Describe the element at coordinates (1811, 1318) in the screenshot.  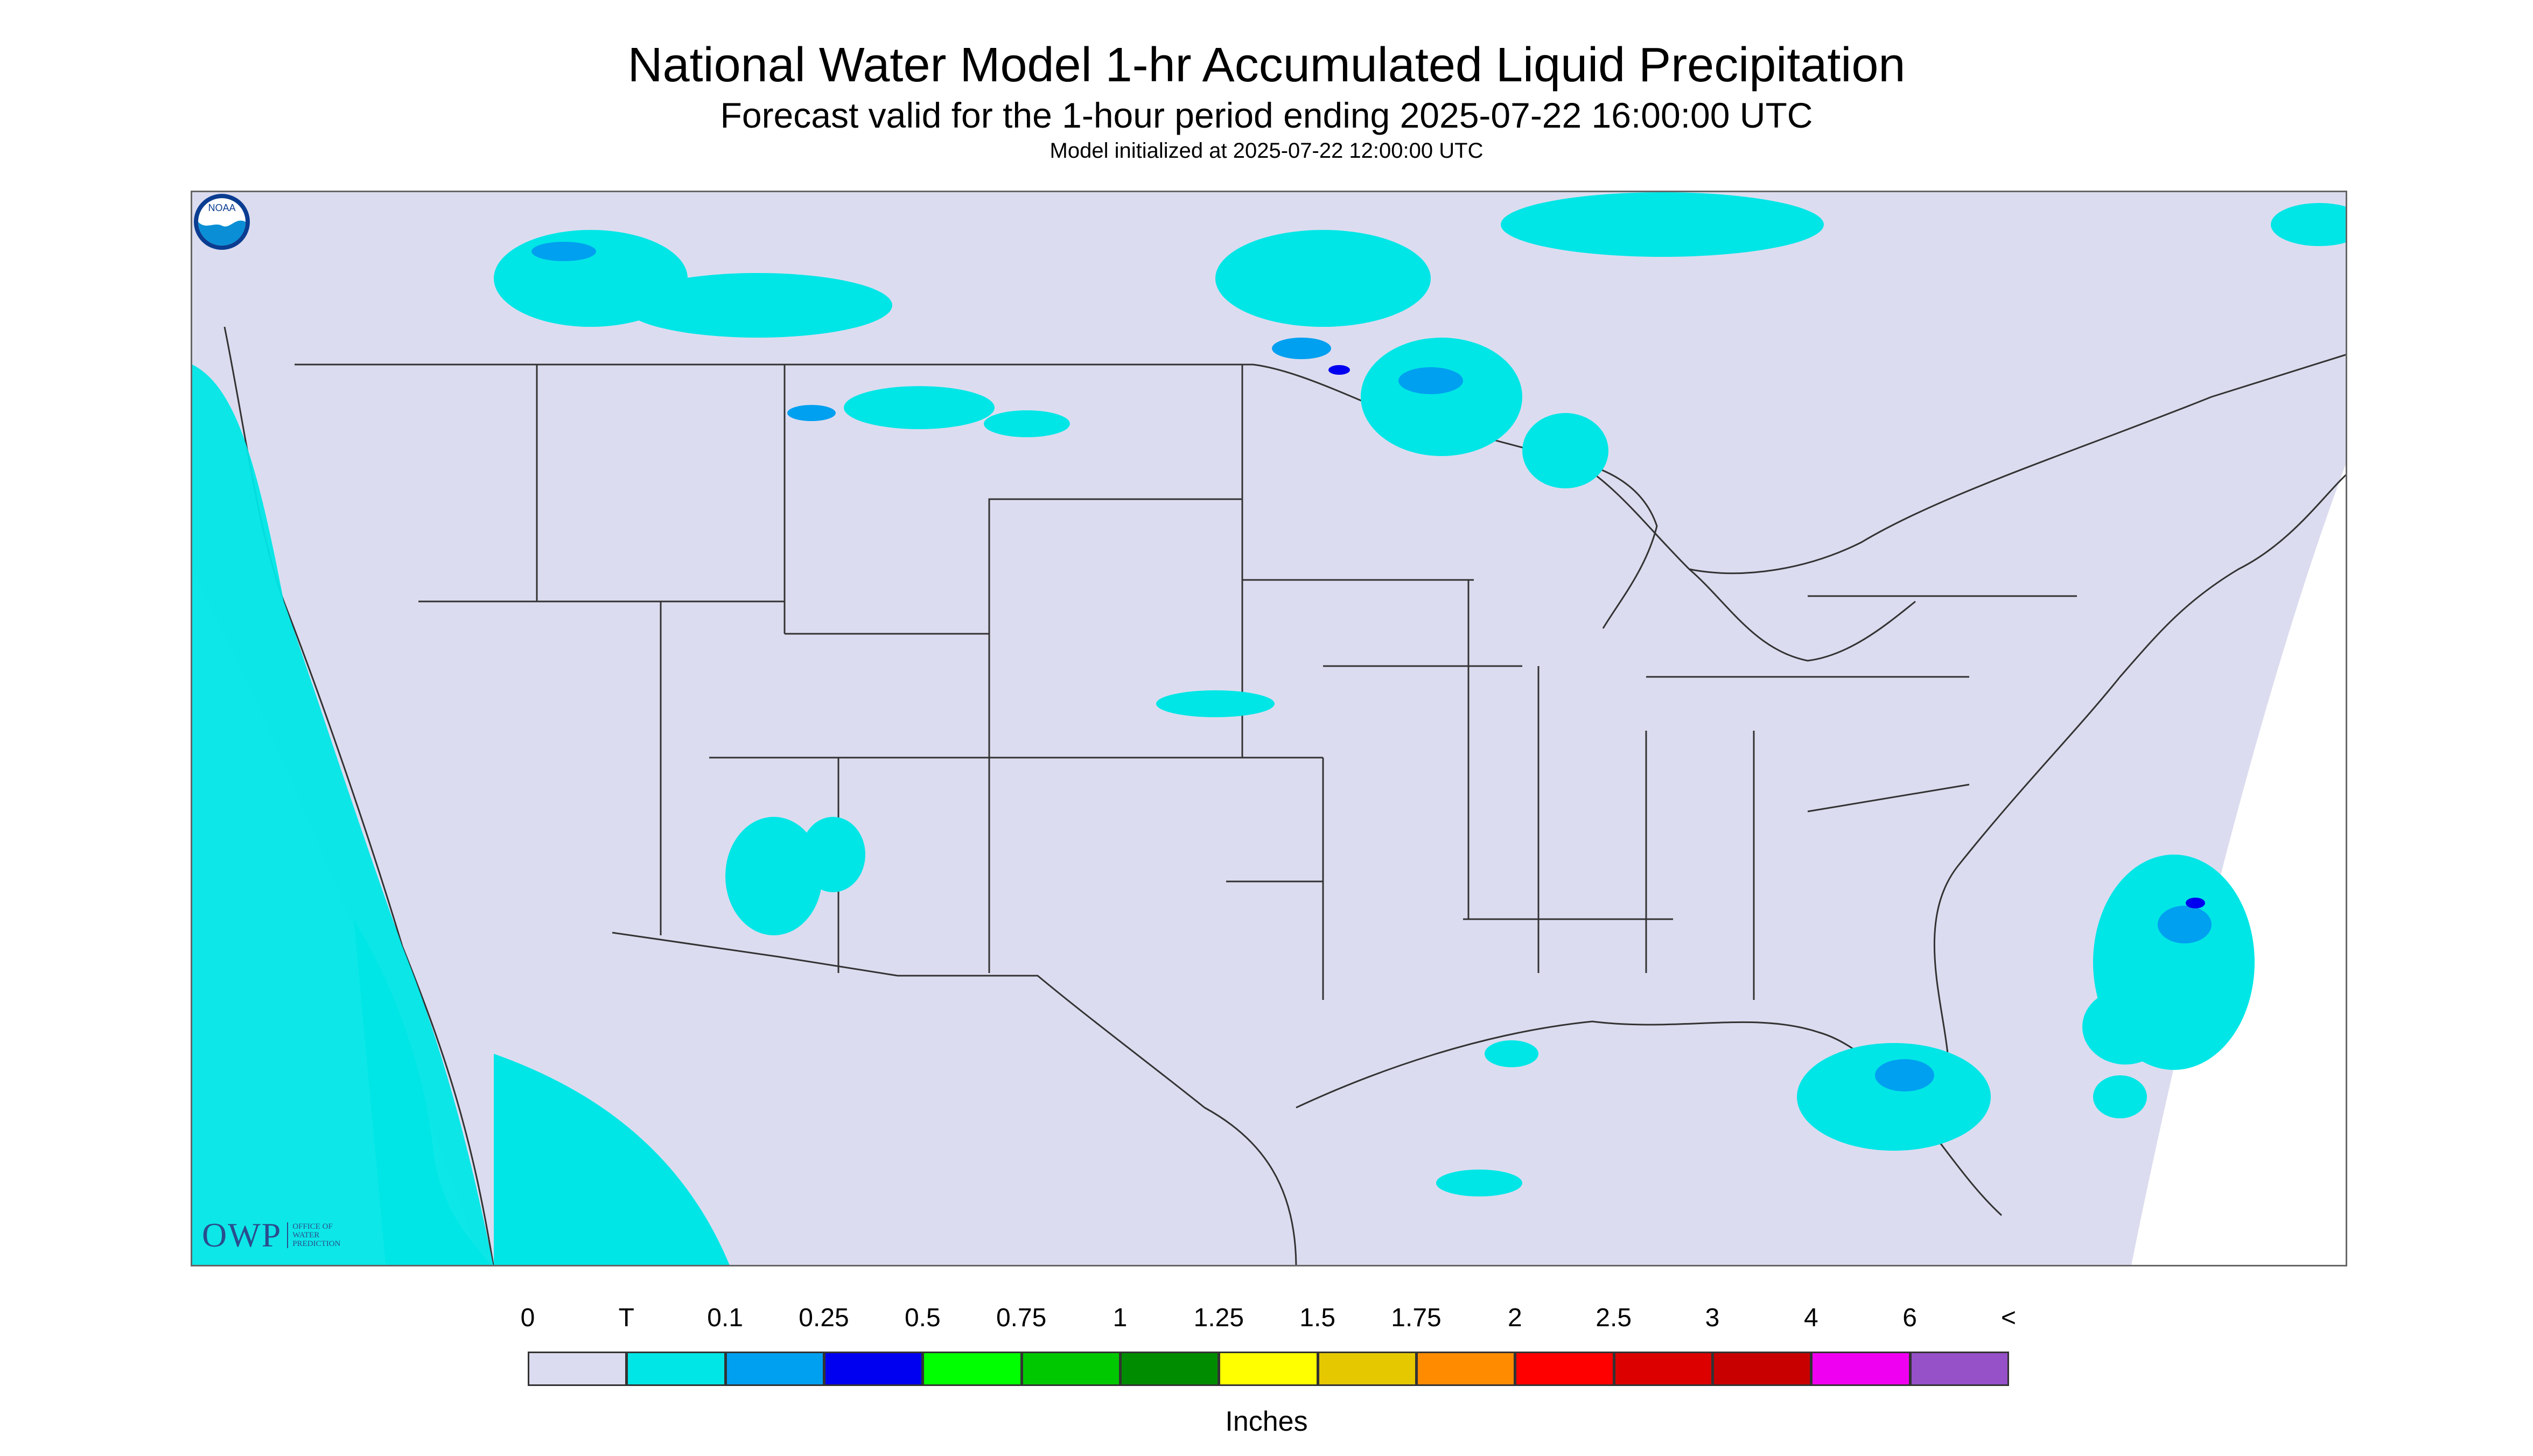
I see `legend-tick-label: 4` at that location.